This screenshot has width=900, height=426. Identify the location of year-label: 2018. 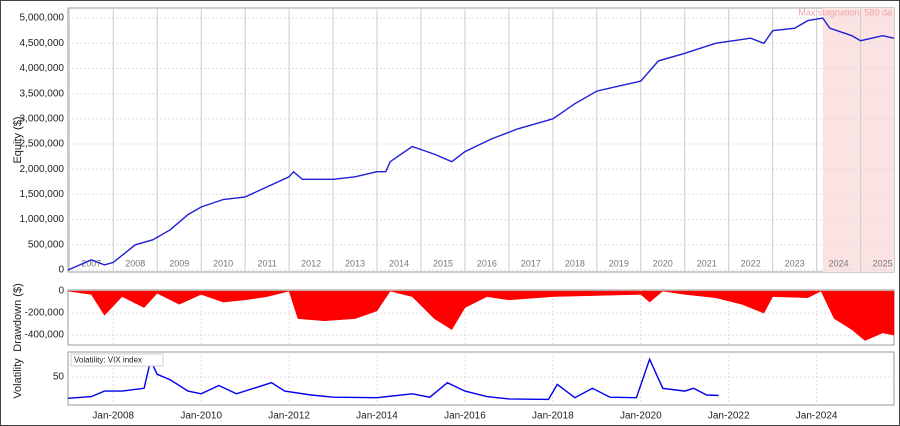
(575, 263).